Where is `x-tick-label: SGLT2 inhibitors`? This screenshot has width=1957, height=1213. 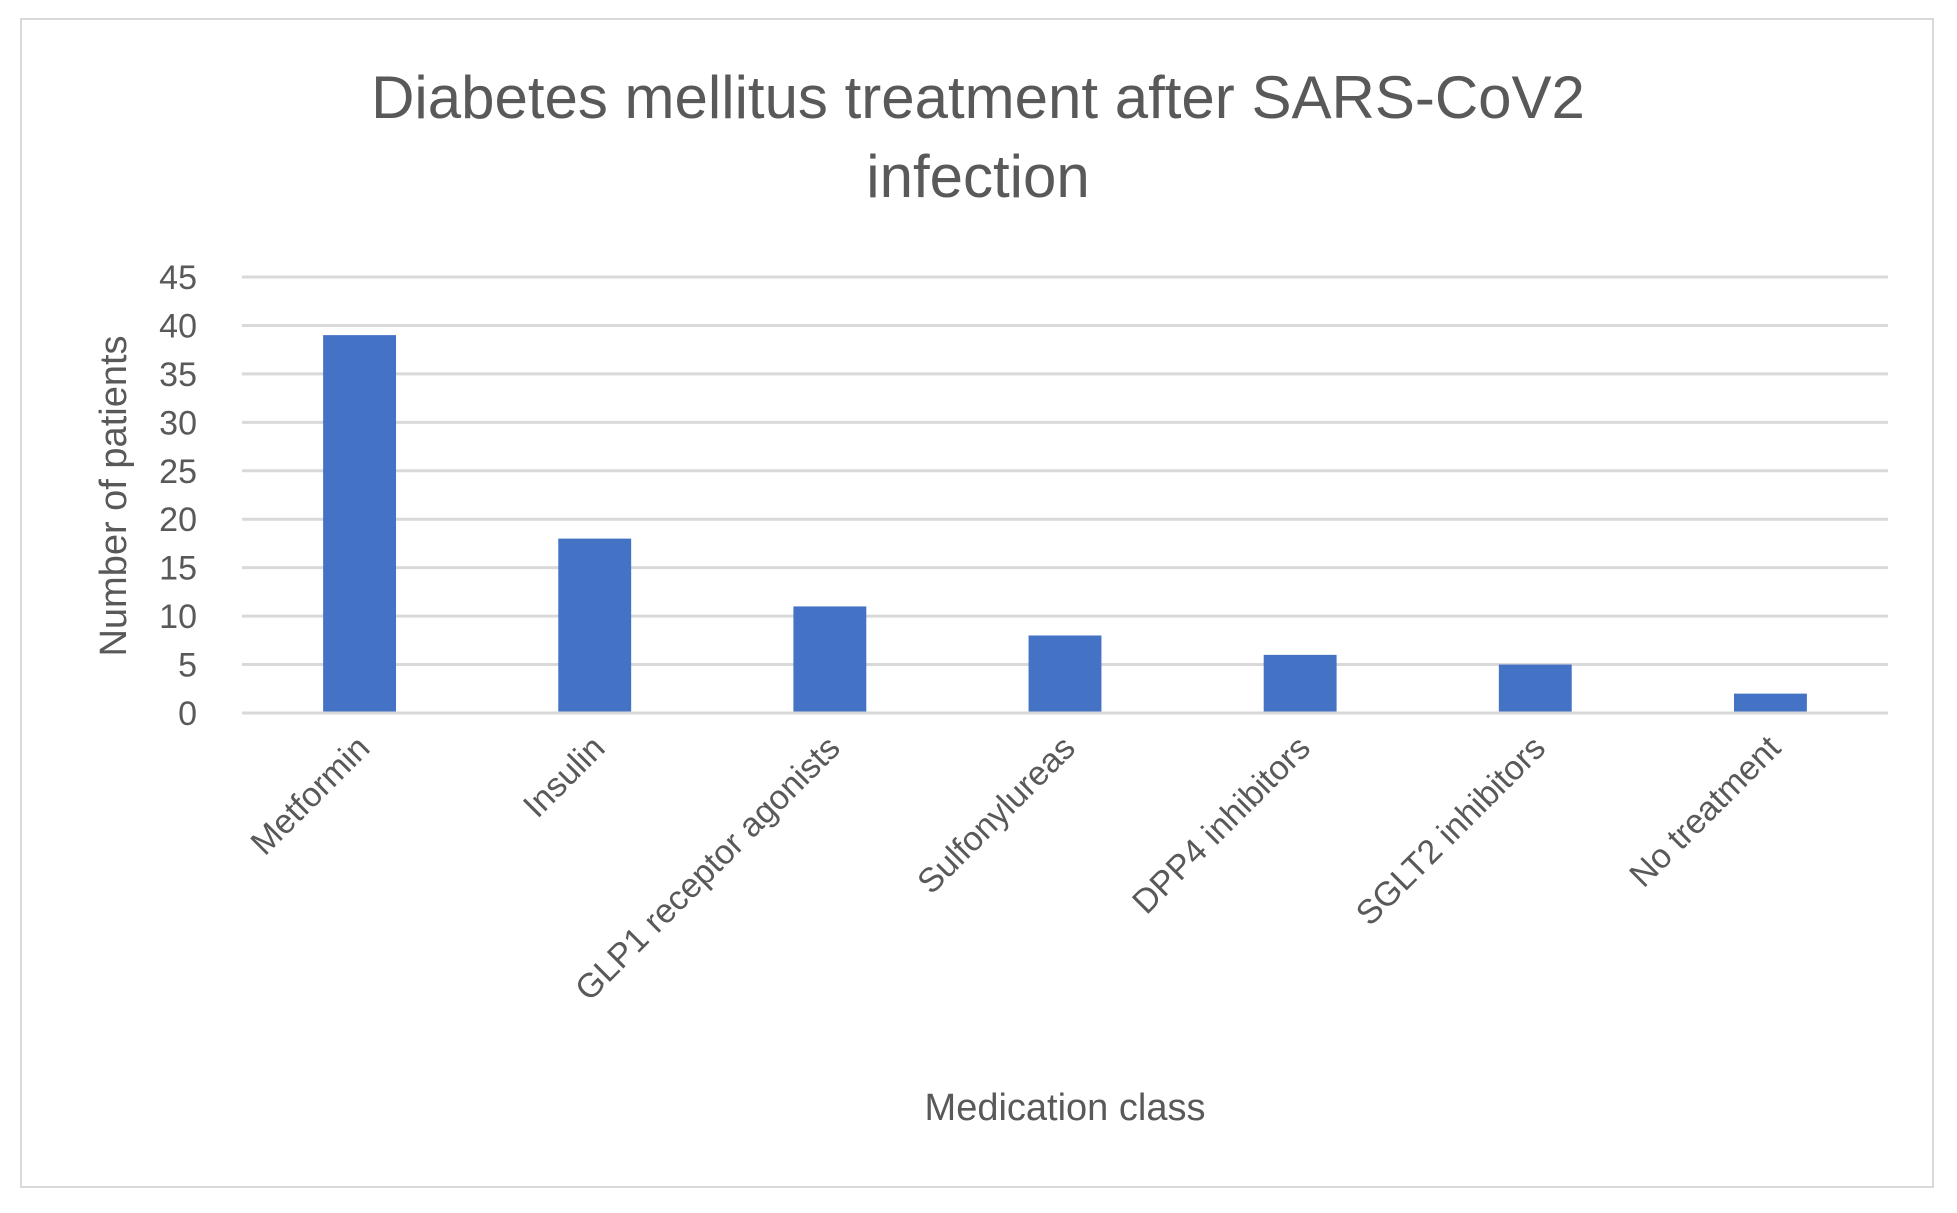
x-tick-label: SGLT2 inhibitors is located at coordinates (1451, 831).